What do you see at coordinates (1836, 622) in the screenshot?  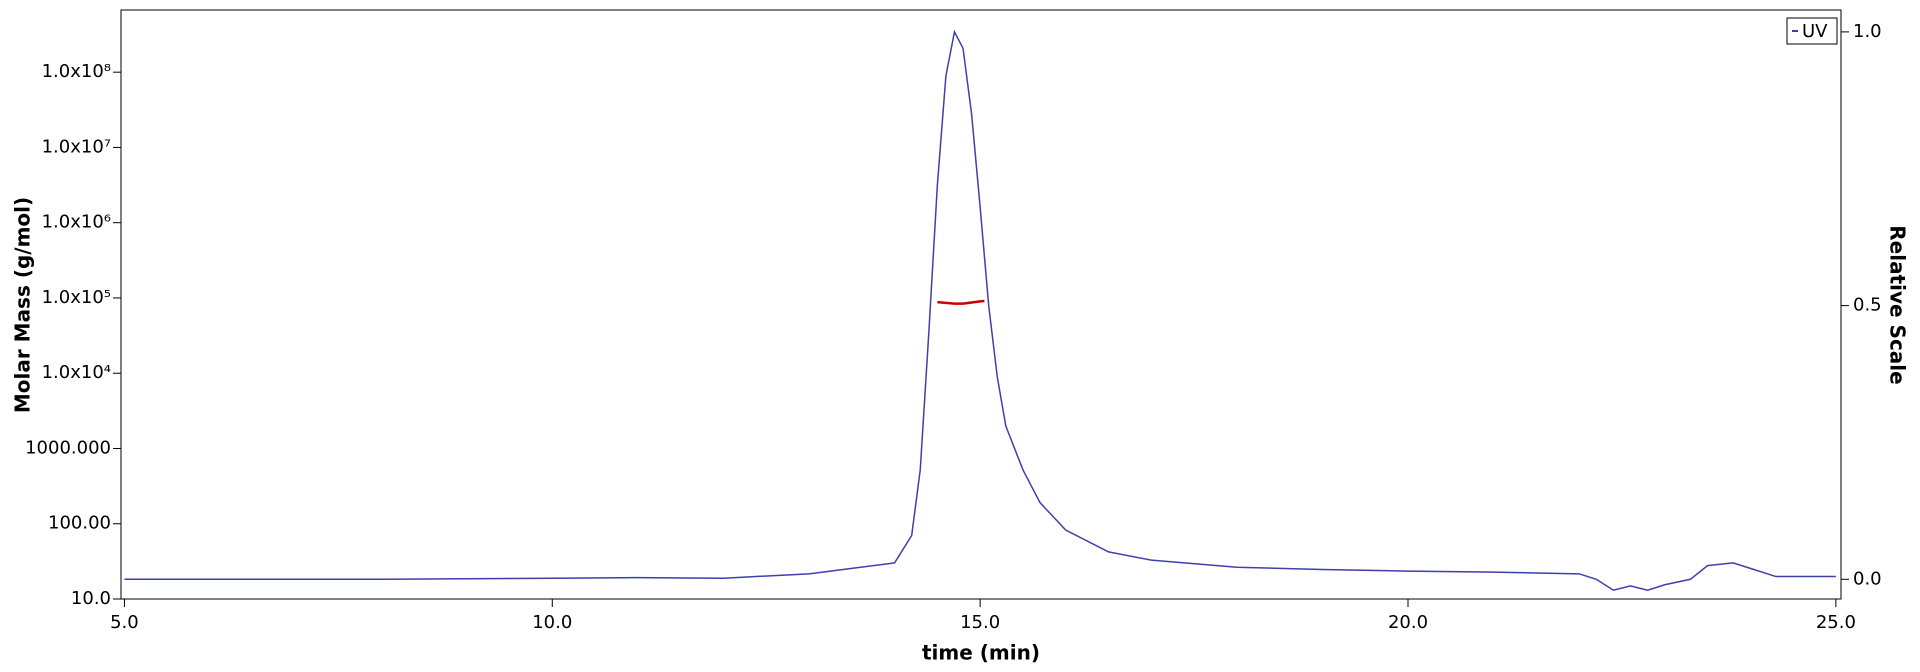 I see `x-tick-label: 25.0` at bounding box center [1836, 622].